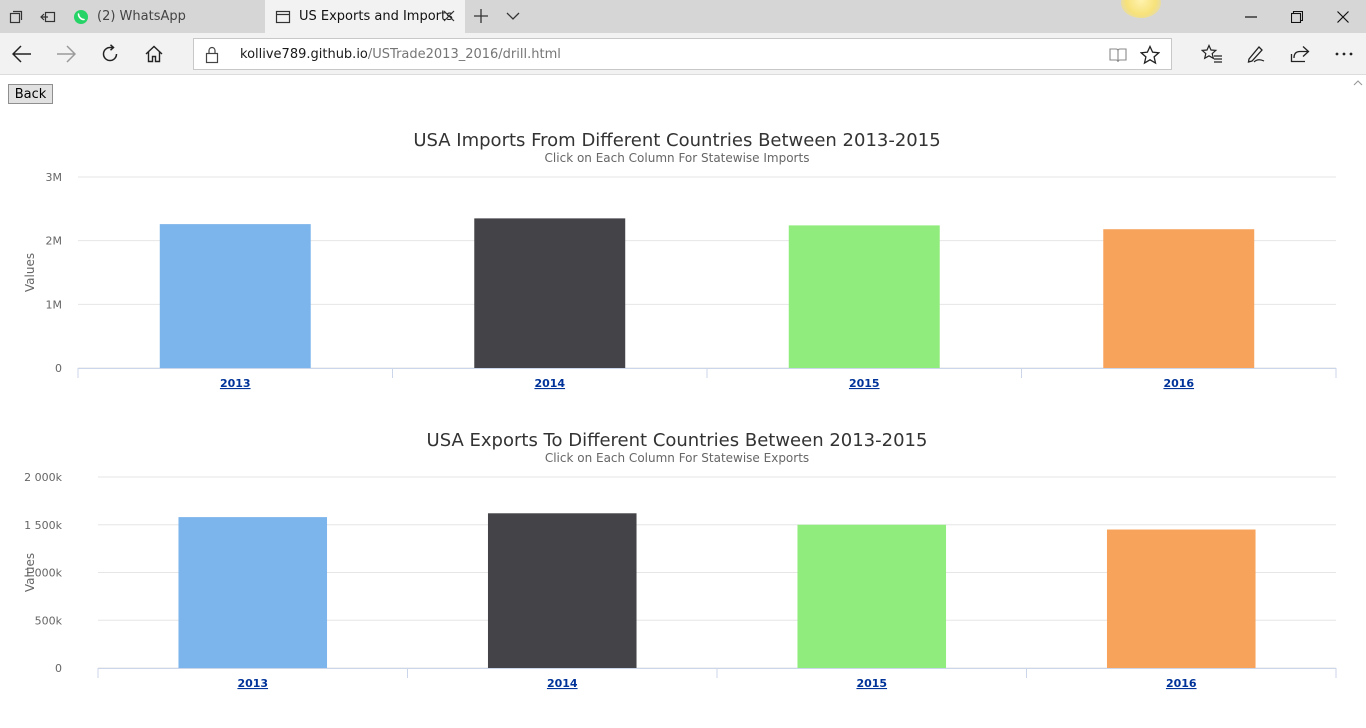 This screenshot has height=728, width=1366. What do you see at coordinates (1256, 54) in the screenshot?
I see `pen-notes-icon` at bounding box center [1256, 54].